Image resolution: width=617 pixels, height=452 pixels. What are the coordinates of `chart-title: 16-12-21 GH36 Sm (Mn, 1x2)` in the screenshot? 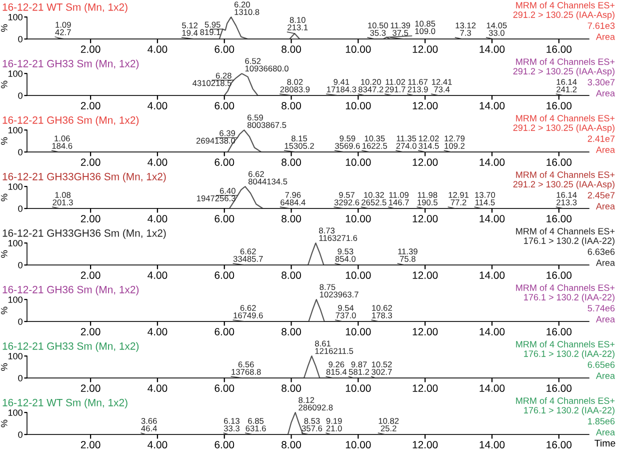 It's located at (70, 121).